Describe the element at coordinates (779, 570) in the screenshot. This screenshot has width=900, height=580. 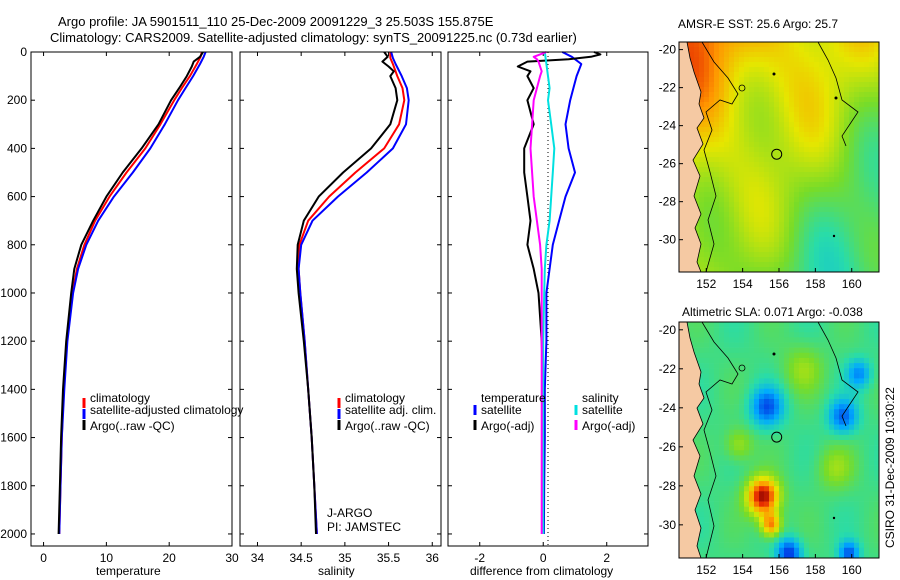
I see `lon-tick-label: 156` at that location.